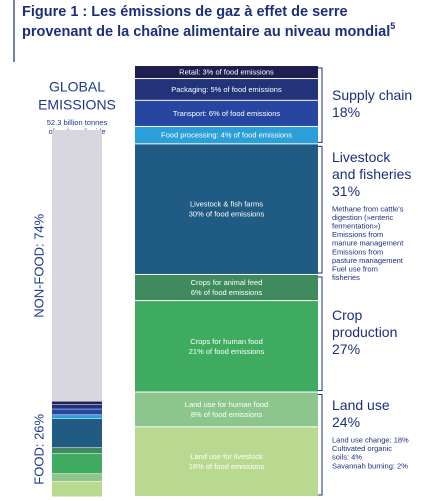 The image size is (440, 501). I want to click on segment-label: 6% of food emissions, so click(227, 292).